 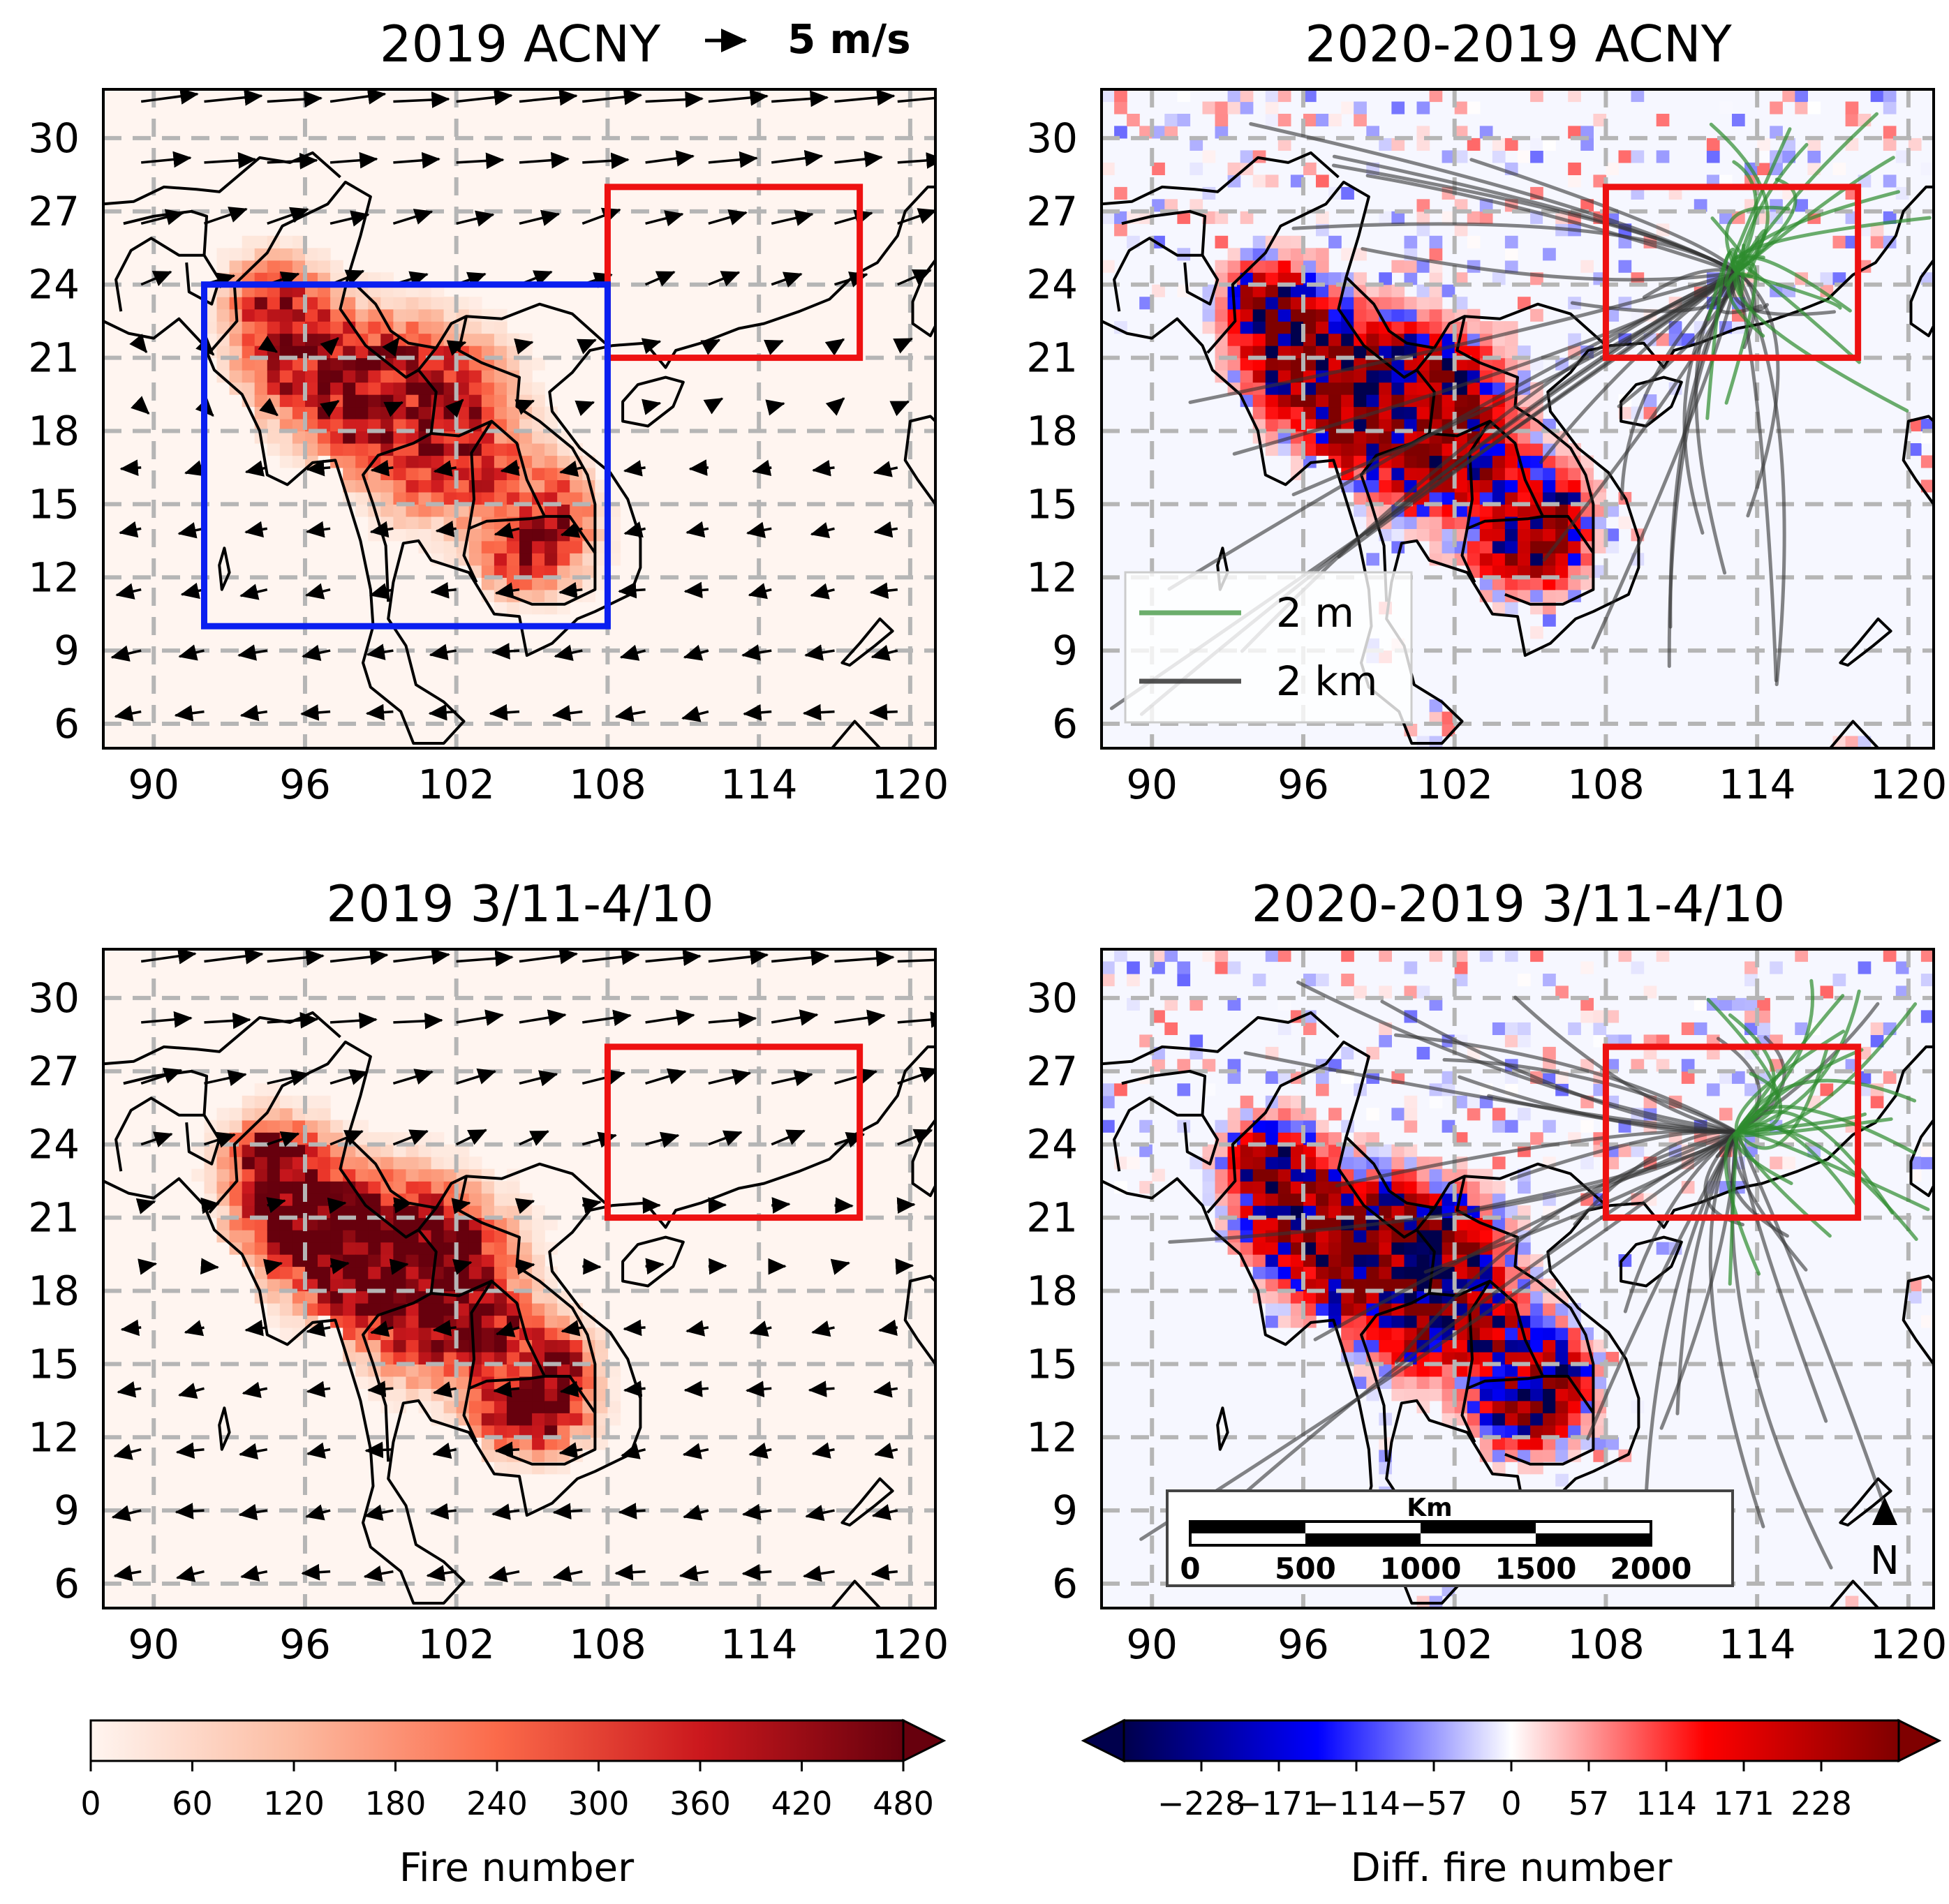 I want to click on lat-tick-label: 21, so click(x=54, y=358).